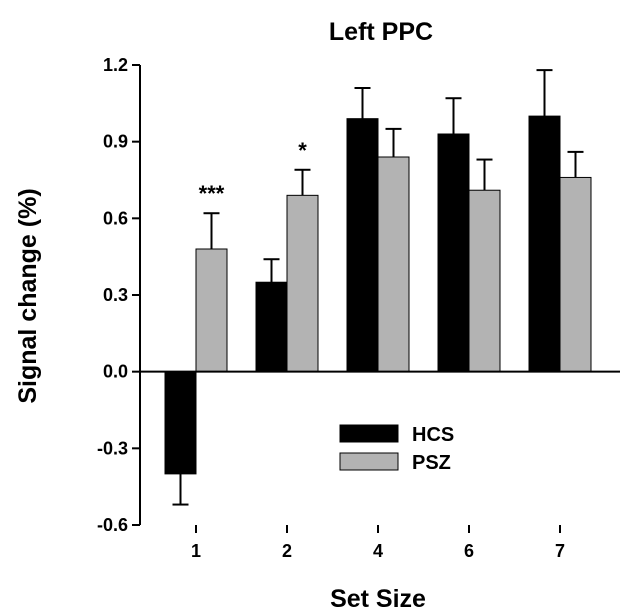 Image resolution: width=634 pixels, height=615 pixels. I want to click on y-axis-label: Signal change (%), so click(28, 295).